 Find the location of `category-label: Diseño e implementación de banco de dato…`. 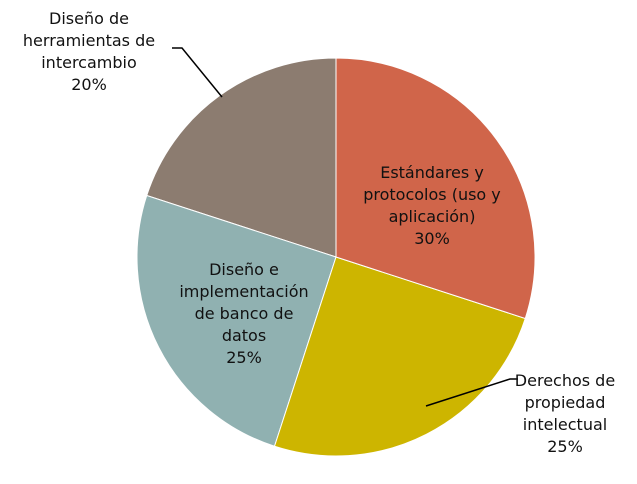

category-label: Diseño e implementación de banco de dato… is located at coordinates (244, 302).